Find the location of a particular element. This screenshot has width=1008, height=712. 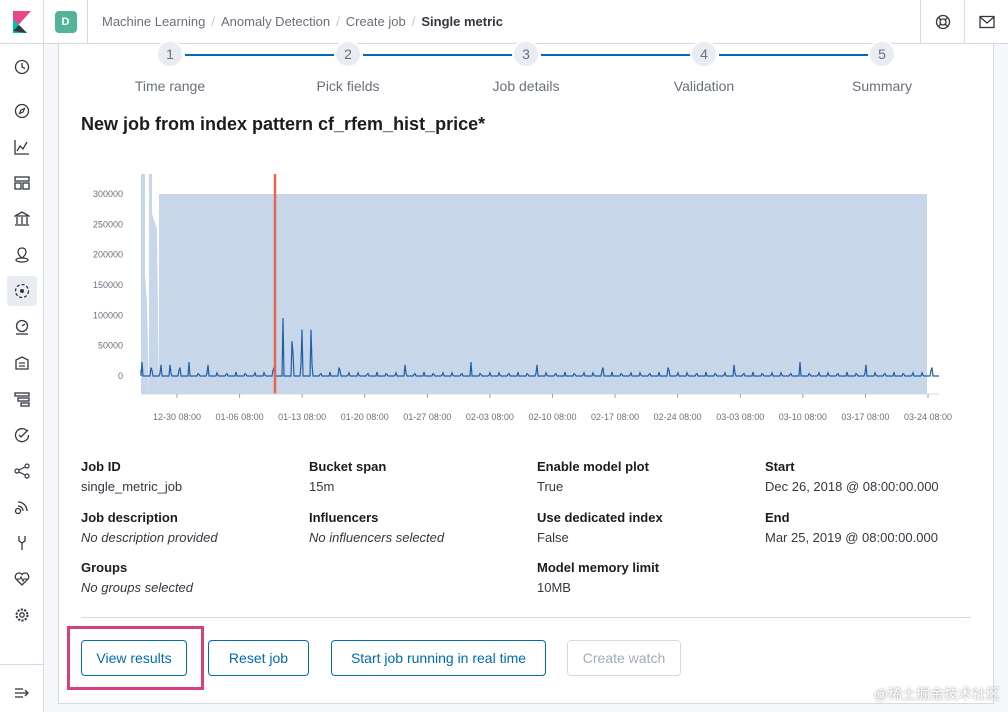

nav-recent is located at coordinates (22, 67).